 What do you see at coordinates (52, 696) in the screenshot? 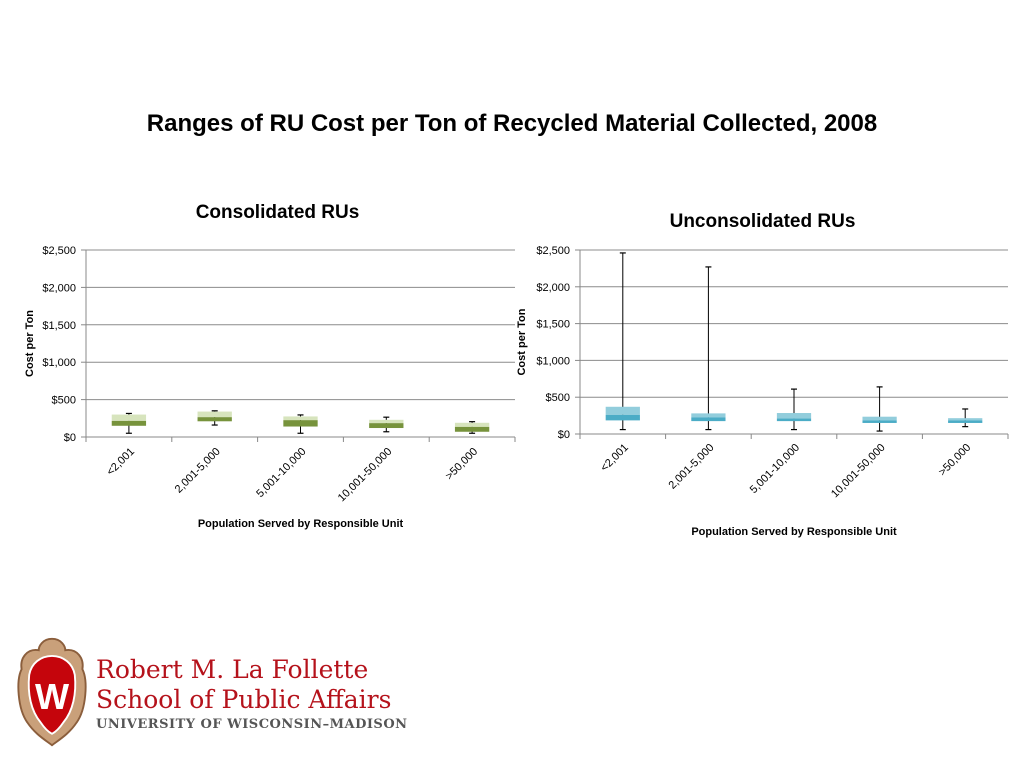
I see `svg-text: W` at bounding box center [52, 696].